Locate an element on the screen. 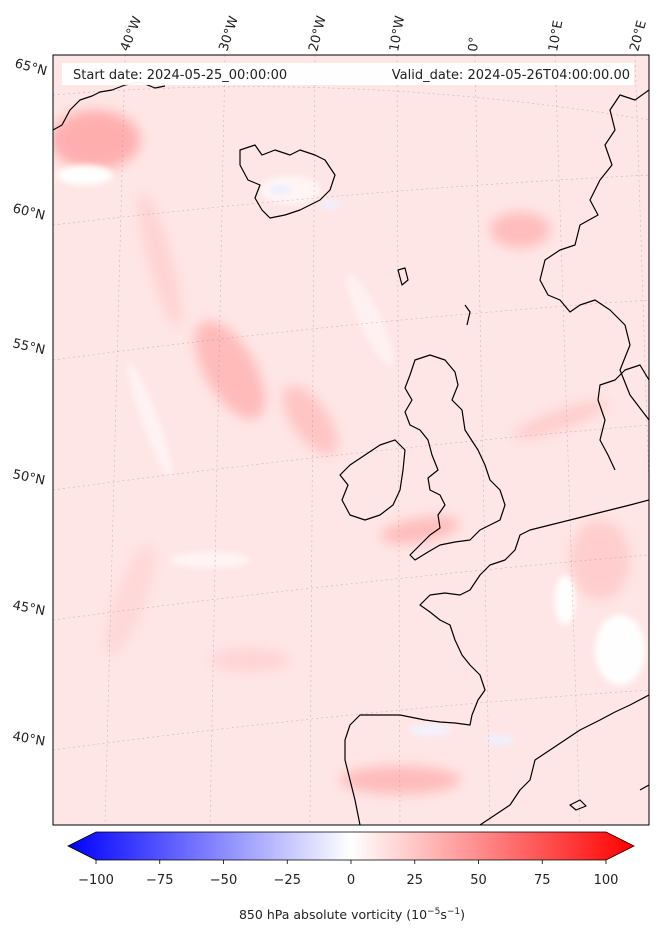 This screenshot has width=659, height=936. lon-label-0: 0° is located at coordinates (474, 44).